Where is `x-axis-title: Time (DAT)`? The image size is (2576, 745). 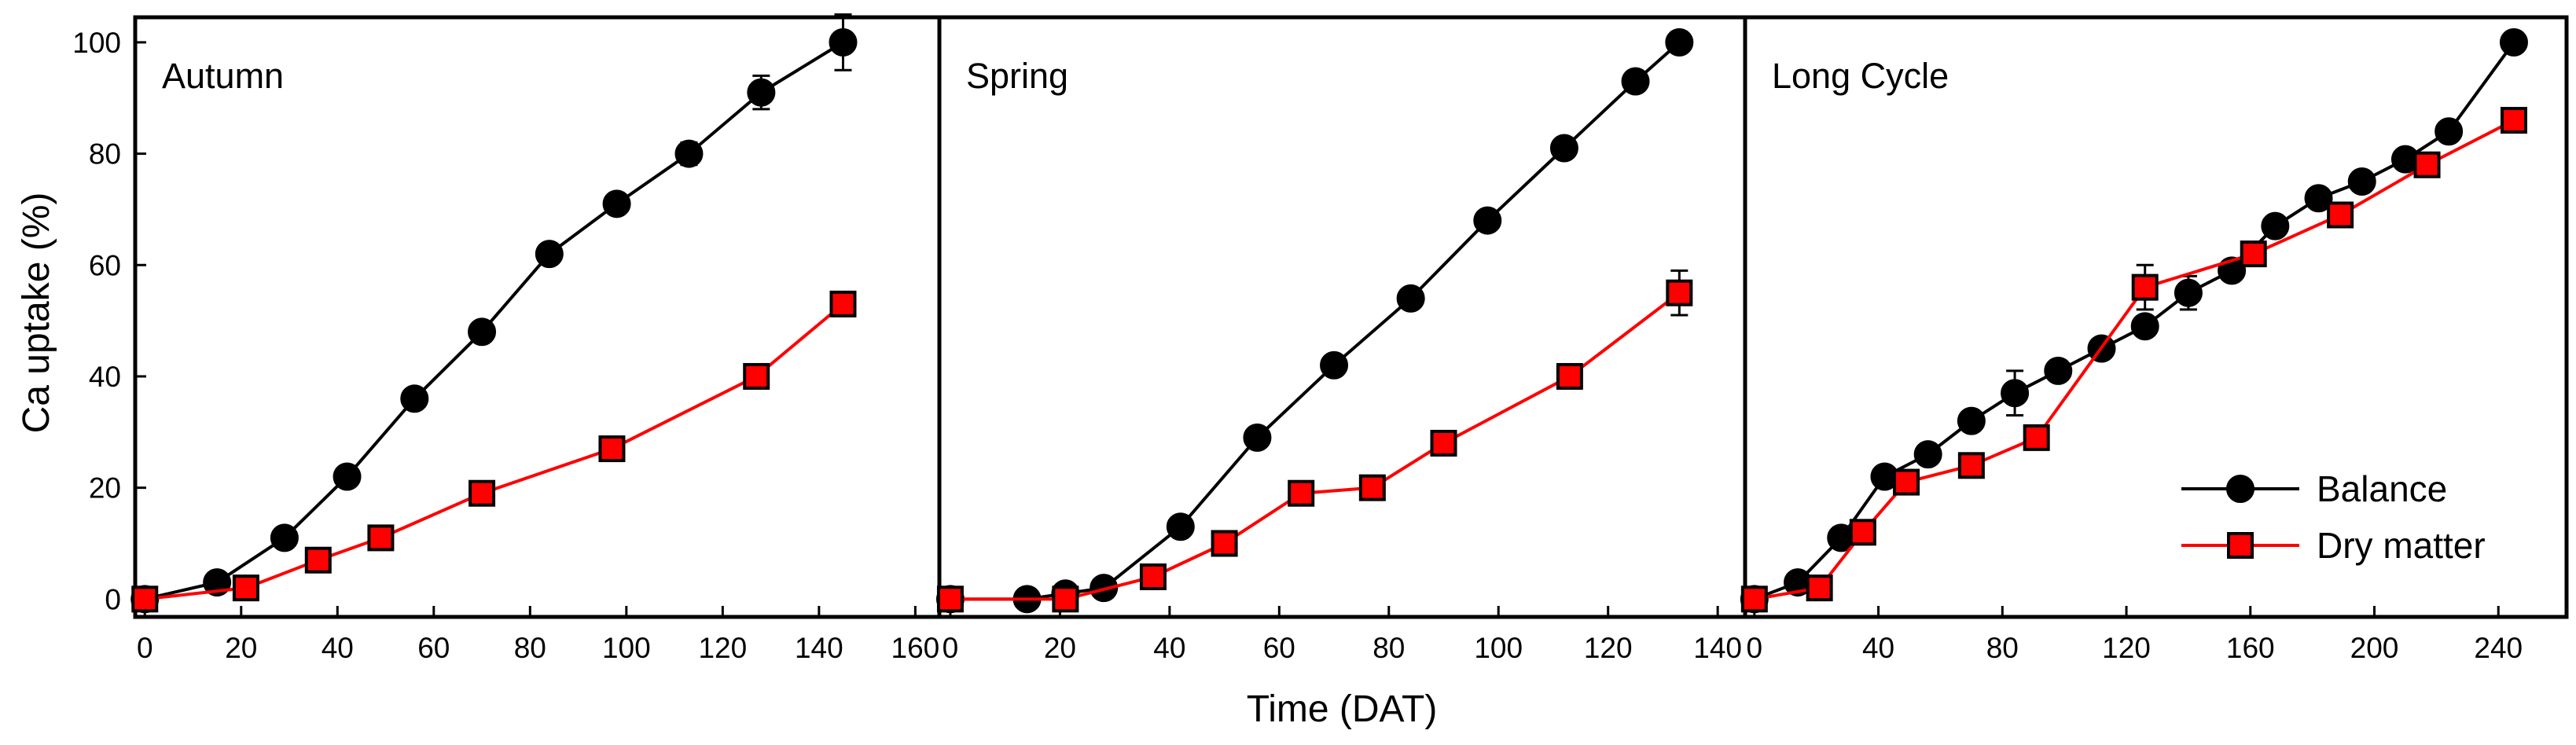
x-axis-title: Time (DAT) is located at coordinates (1342, 709).